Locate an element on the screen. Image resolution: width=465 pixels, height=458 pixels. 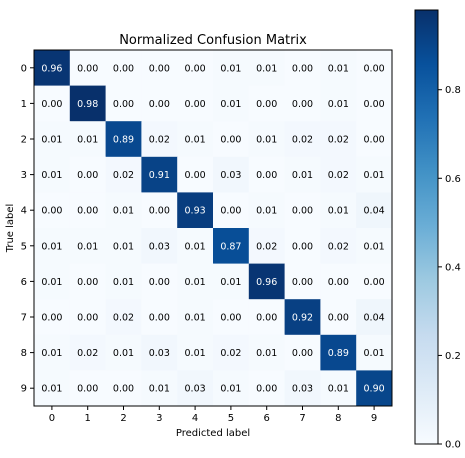
cell-value-label: 0.89 is located at coordinates (123, 140).